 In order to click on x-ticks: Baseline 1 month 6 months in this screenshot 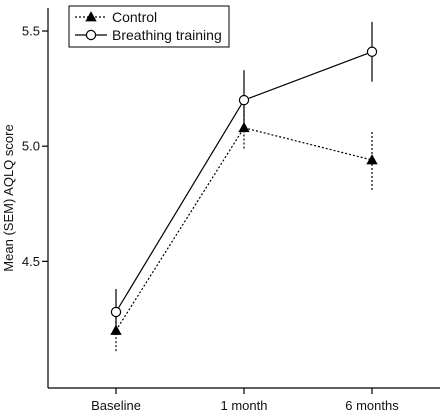, I will do `click(245, 400)`.